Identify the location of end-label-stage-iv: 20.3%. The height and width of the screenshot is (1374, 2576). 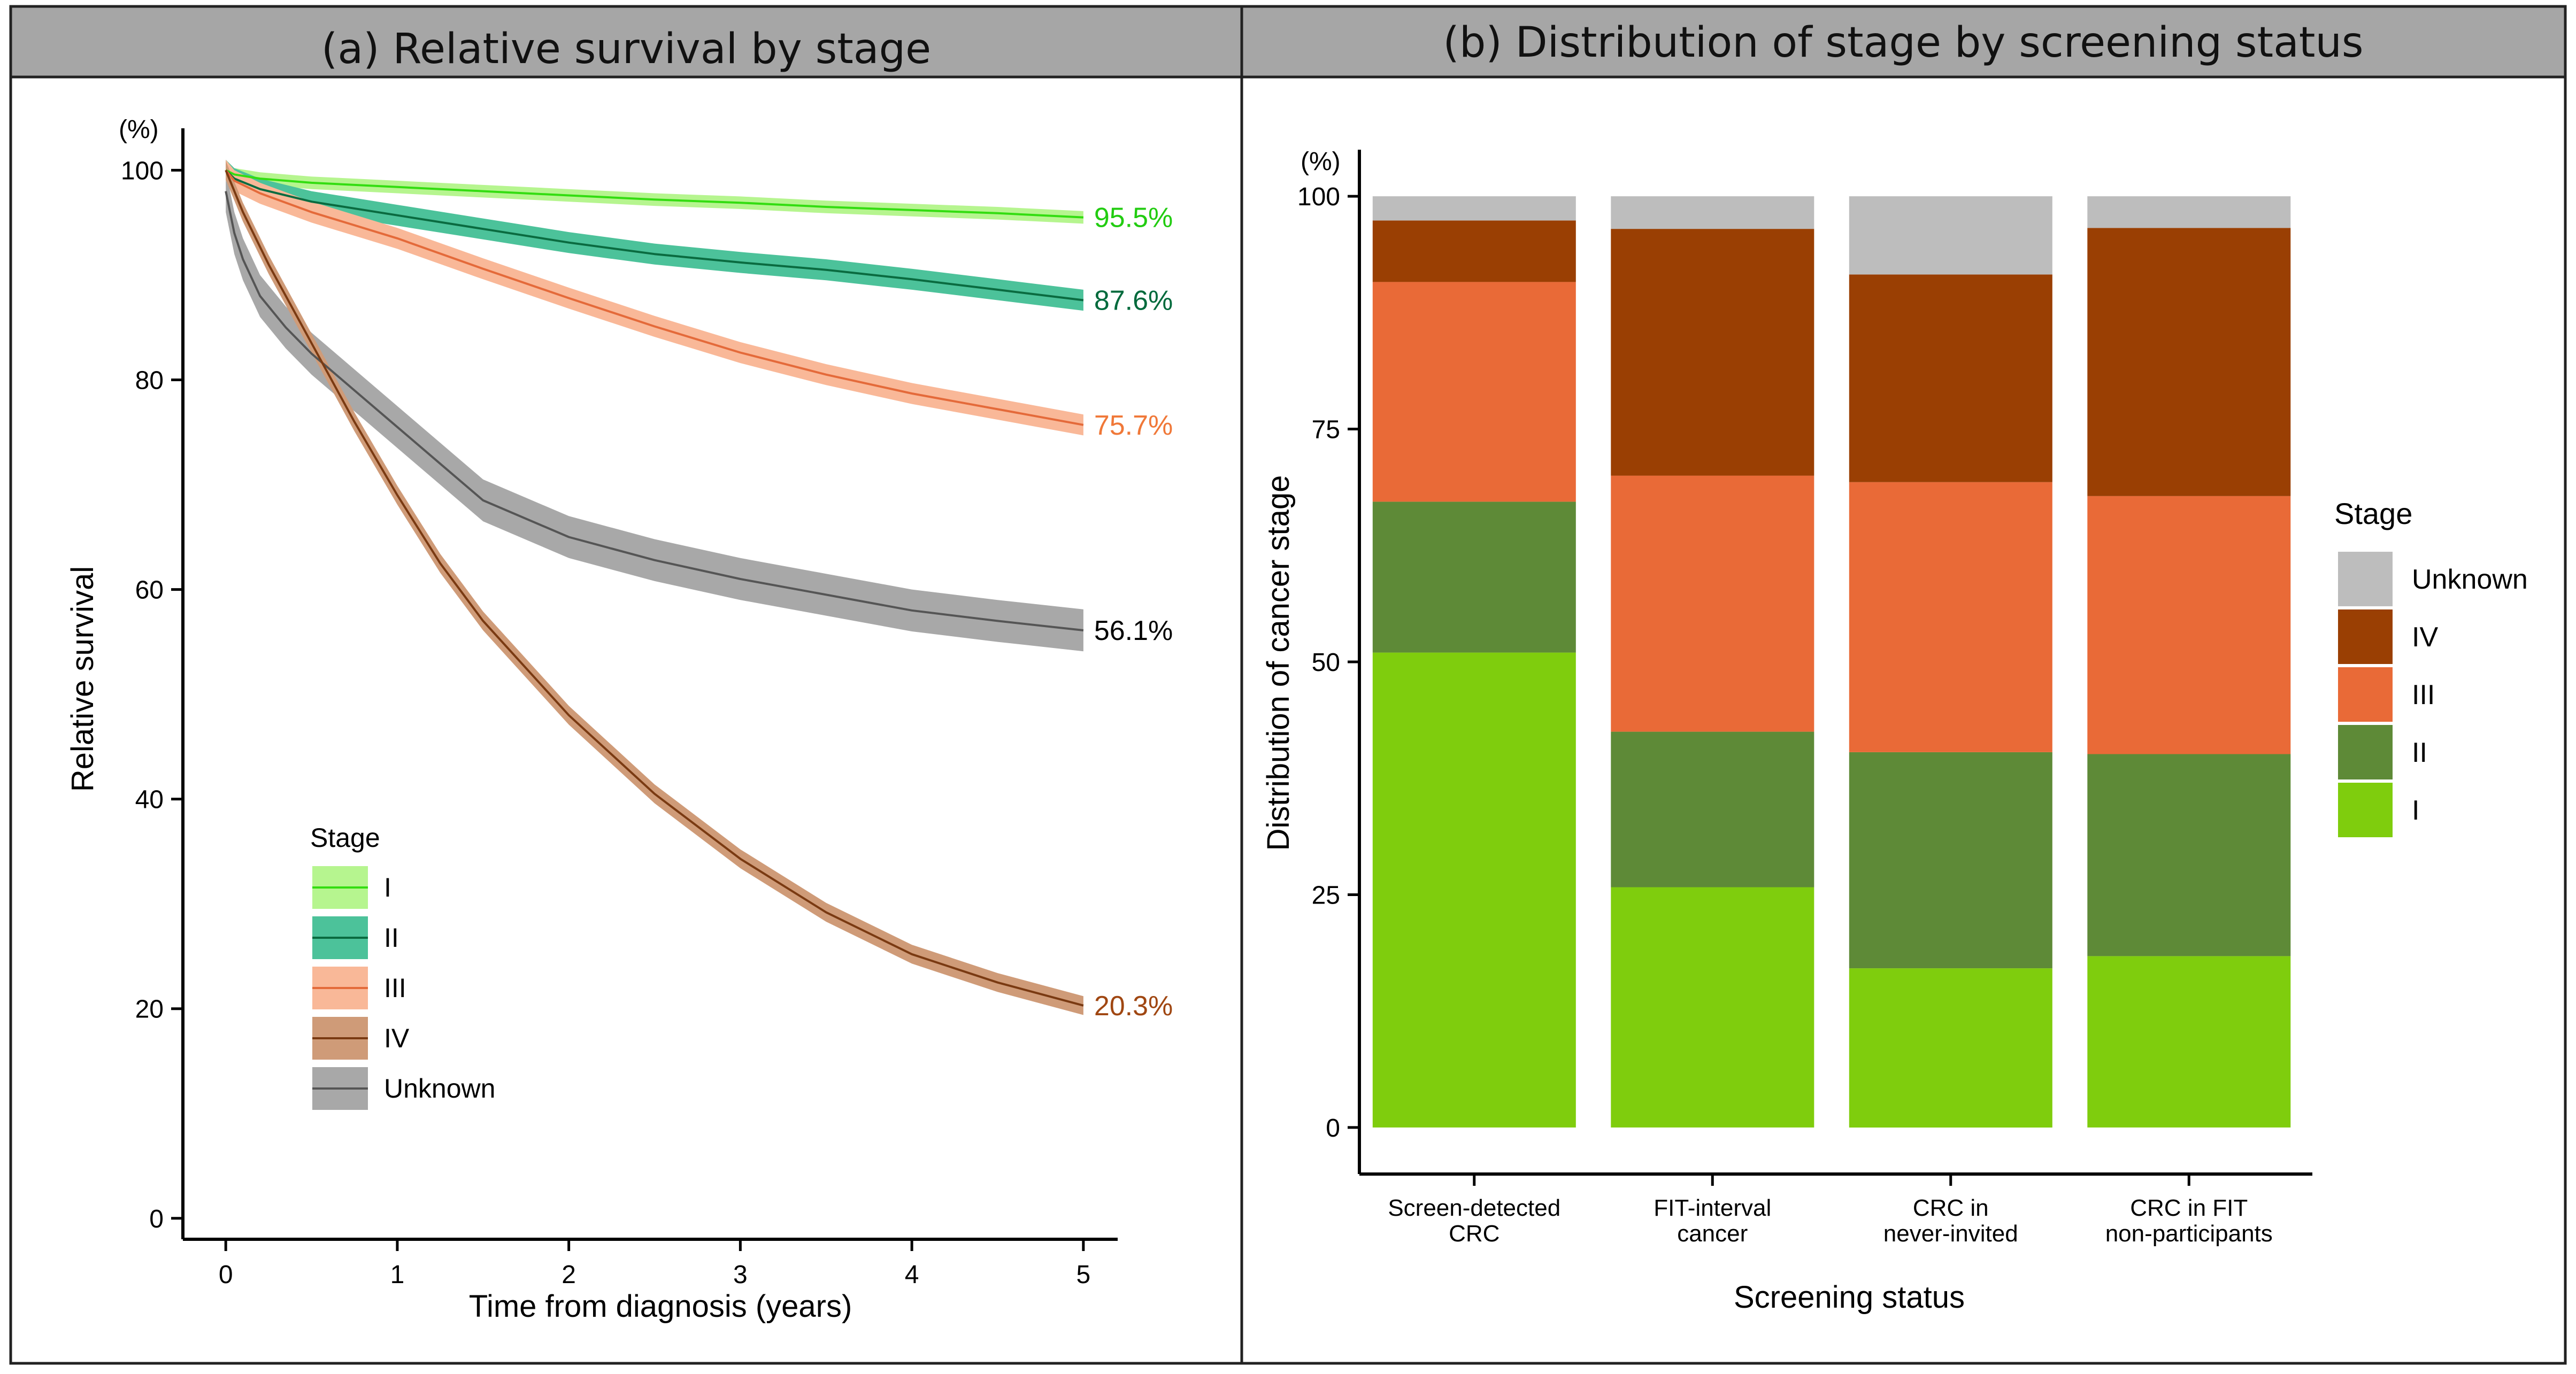
(1133, 1006).